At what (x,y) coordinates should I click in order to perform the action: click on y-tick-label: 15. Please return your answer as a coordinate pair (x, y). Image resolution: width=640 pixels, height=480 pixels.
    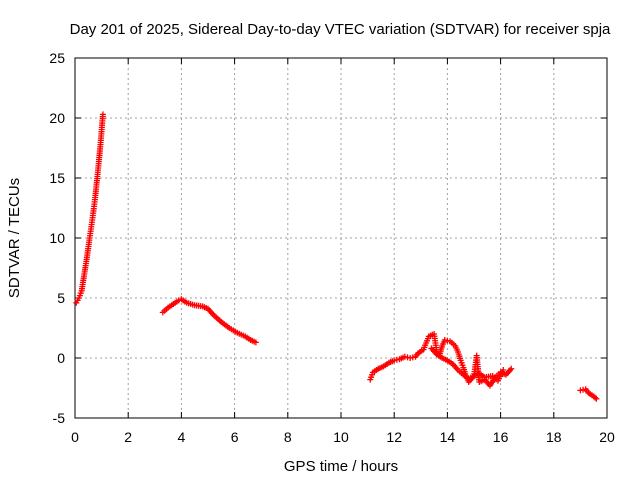
    Looking at the image, I should click on (57, 178).